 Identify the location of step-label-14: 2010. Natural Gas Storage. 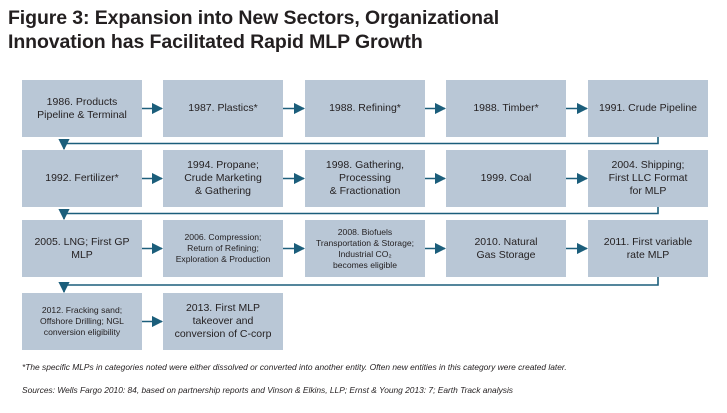
(506, 248).